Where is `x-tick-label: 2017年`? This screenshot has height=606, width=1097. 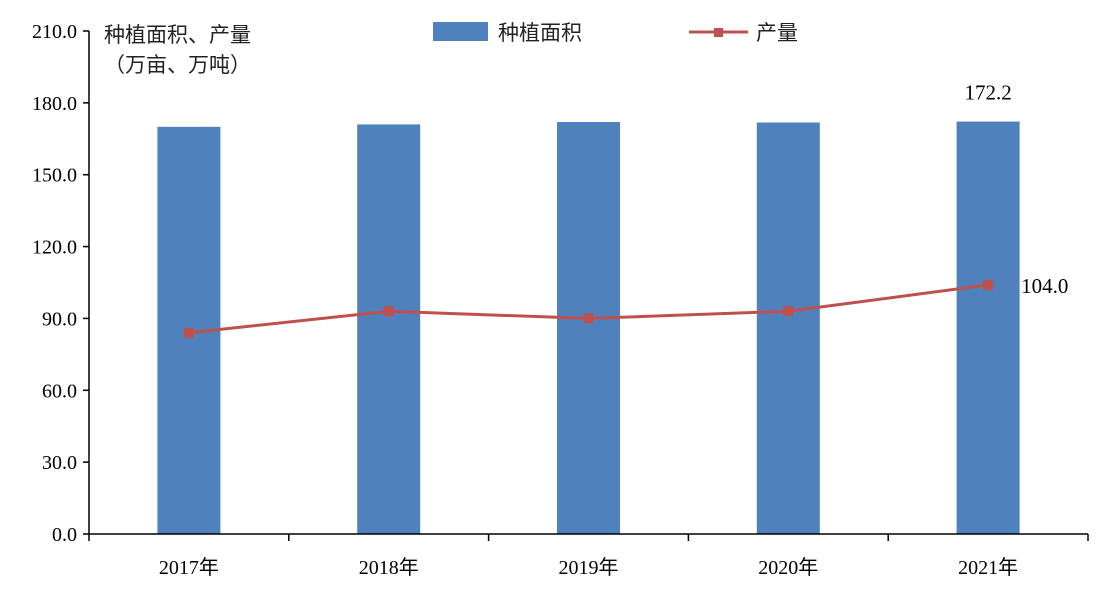 x-tick-label: 2017年 is located at coordinates (189, 567).